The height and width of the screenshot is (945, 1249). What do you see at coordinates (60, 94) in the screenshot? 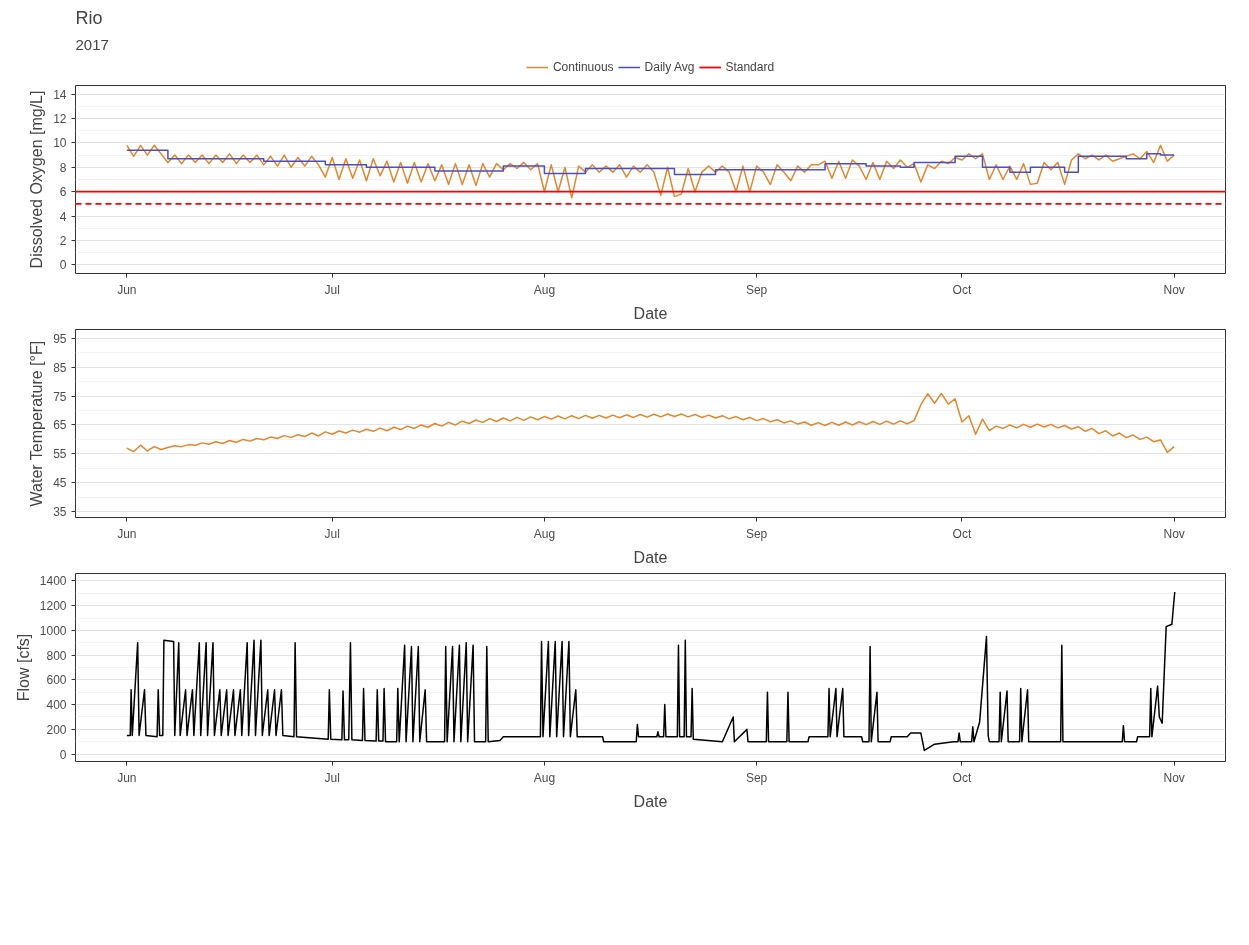
I see `y-tick-label: 14` at bounding box center [60, 94].